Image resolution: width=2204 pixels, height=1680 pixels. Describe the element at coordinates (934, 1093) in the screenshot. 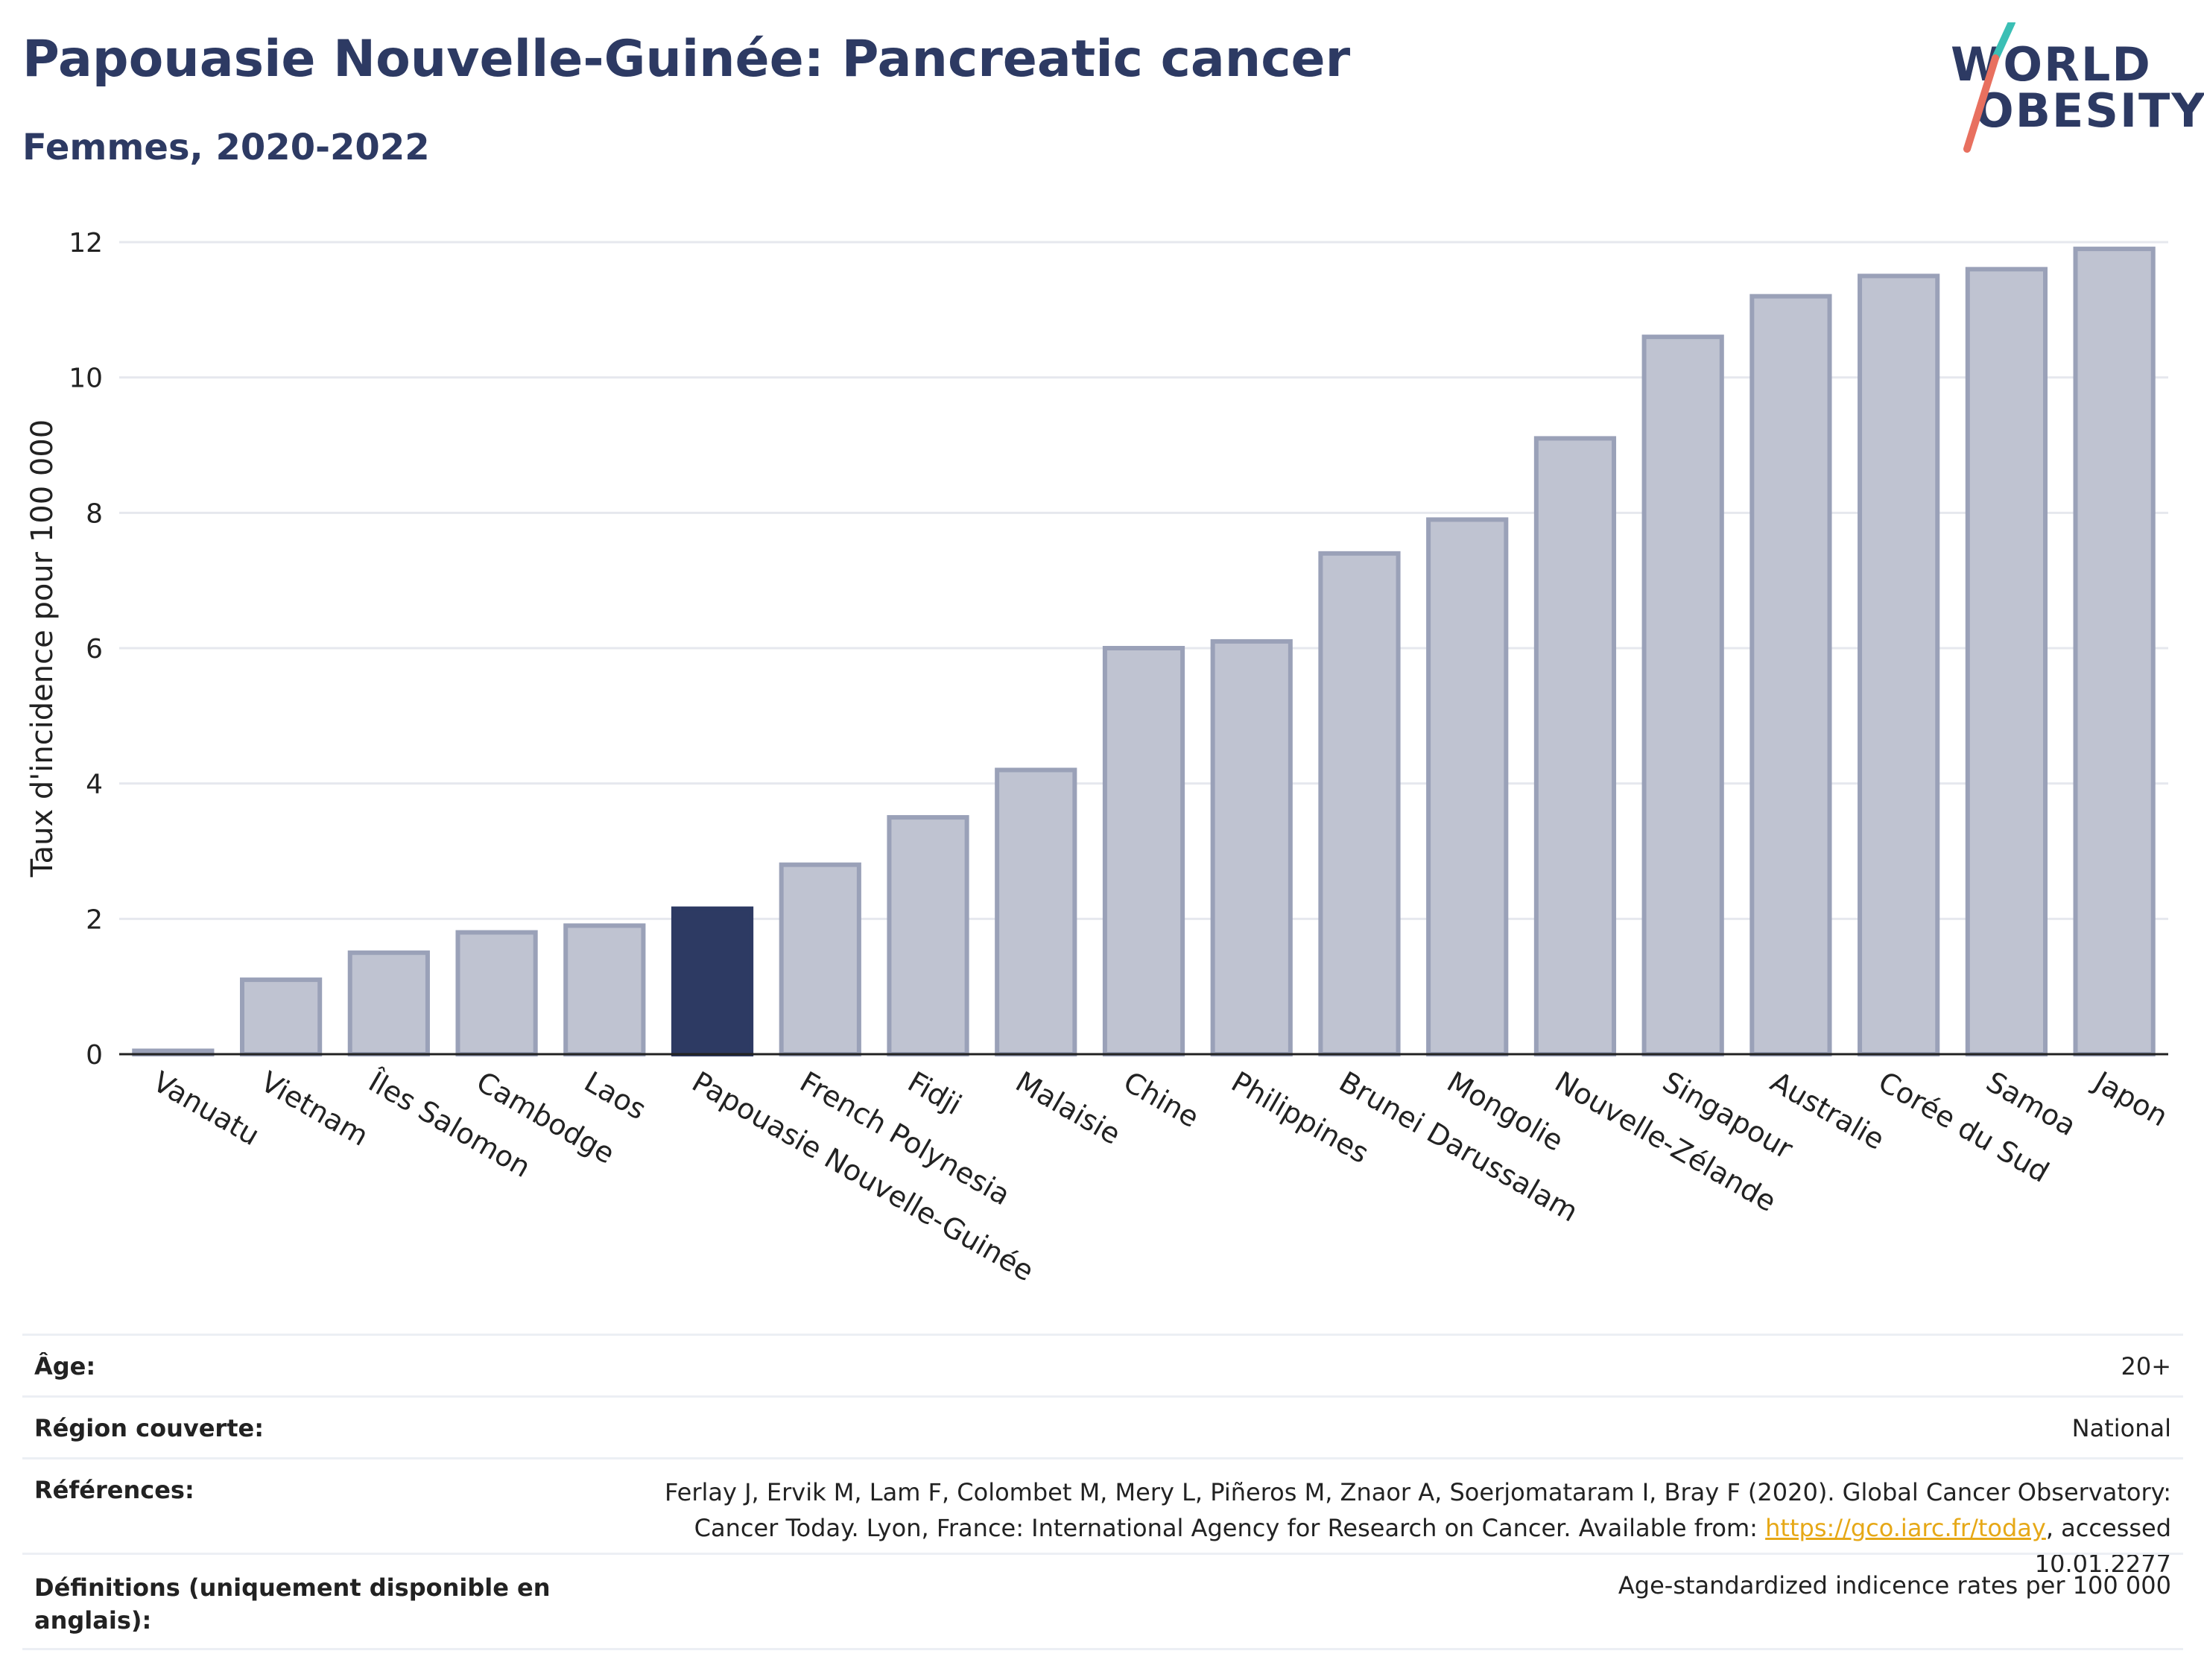

I see `x-tick-label: Fidji` at that location.